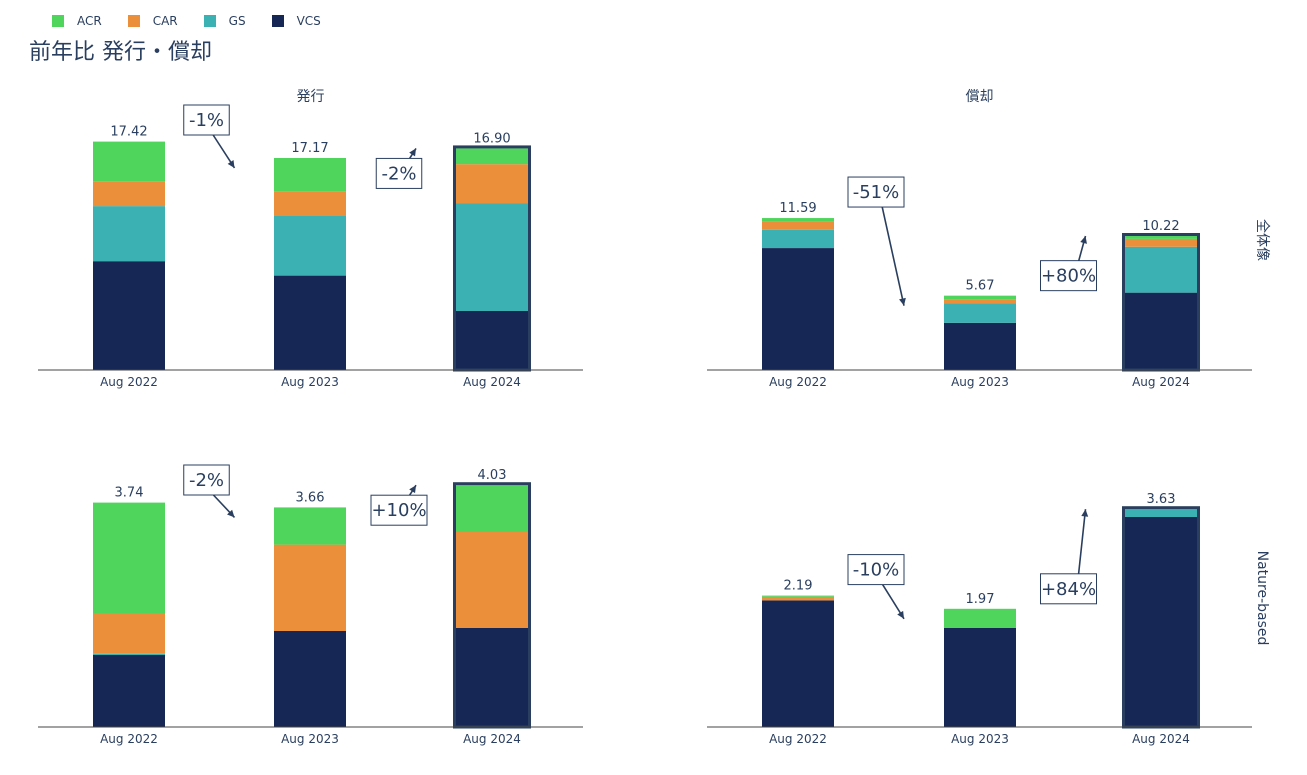 This screenshot has height=775, width=1307. What do you see at coordinates (199, 21) in the screenshot?
I see `legend: ACR CAR GS VCS` at bounding box center [199, 21].